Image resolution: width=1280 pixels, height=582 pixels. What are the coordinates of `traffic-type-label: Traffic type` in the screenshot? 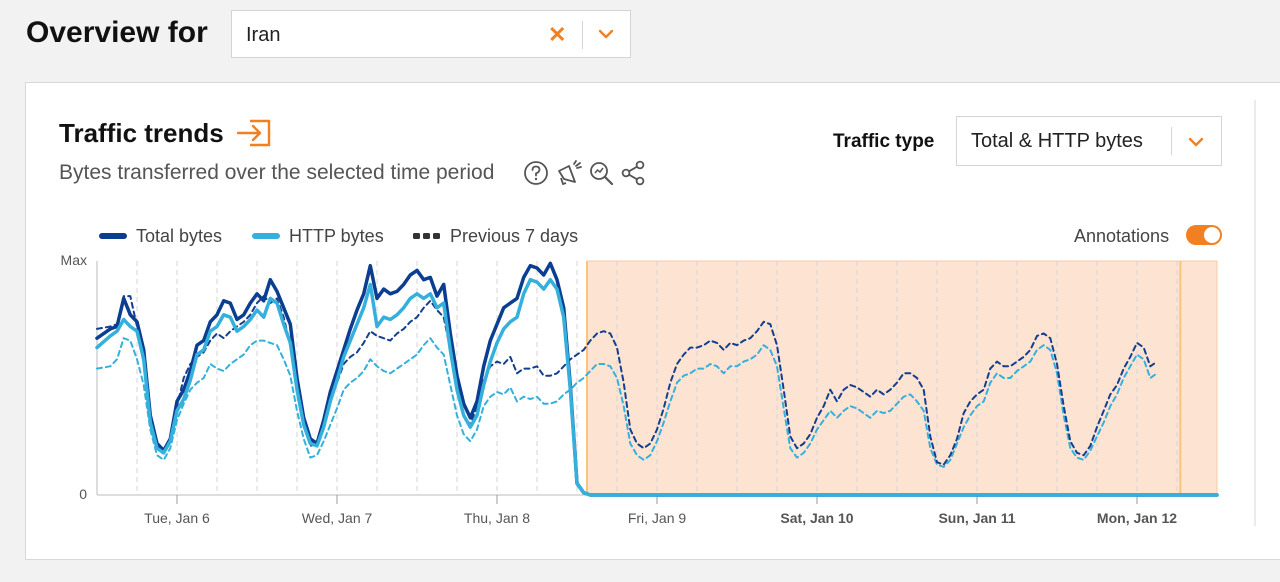 It's located at (884, 141).